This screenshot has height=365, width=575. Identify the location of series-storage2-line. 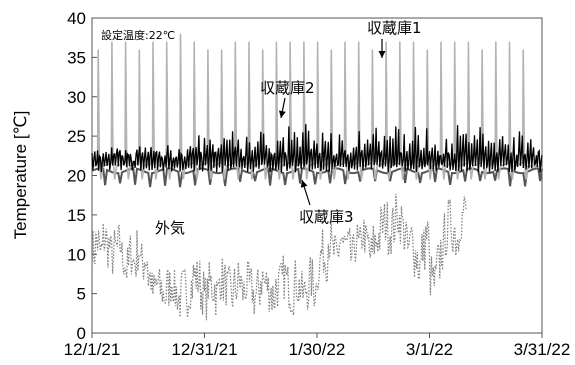
(317, 148).